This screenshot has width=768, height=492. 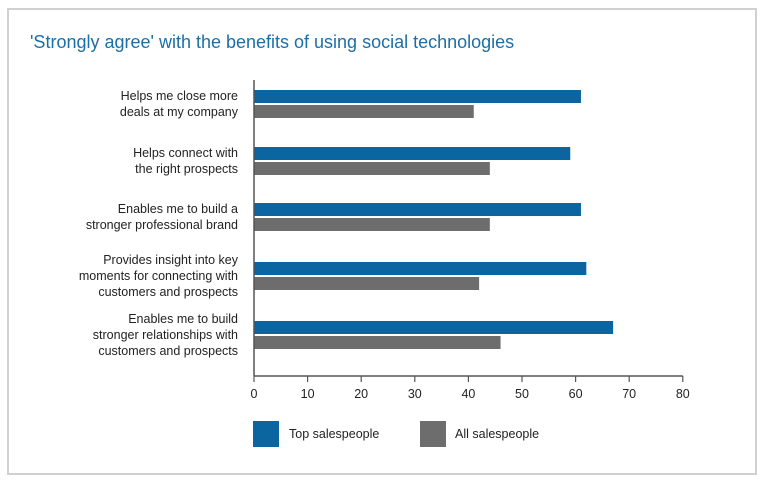 What do you see at coordinates (468, 394) in the screenshot?
I see `x-tick-label-40: 40` at bounding box center [468, 394].